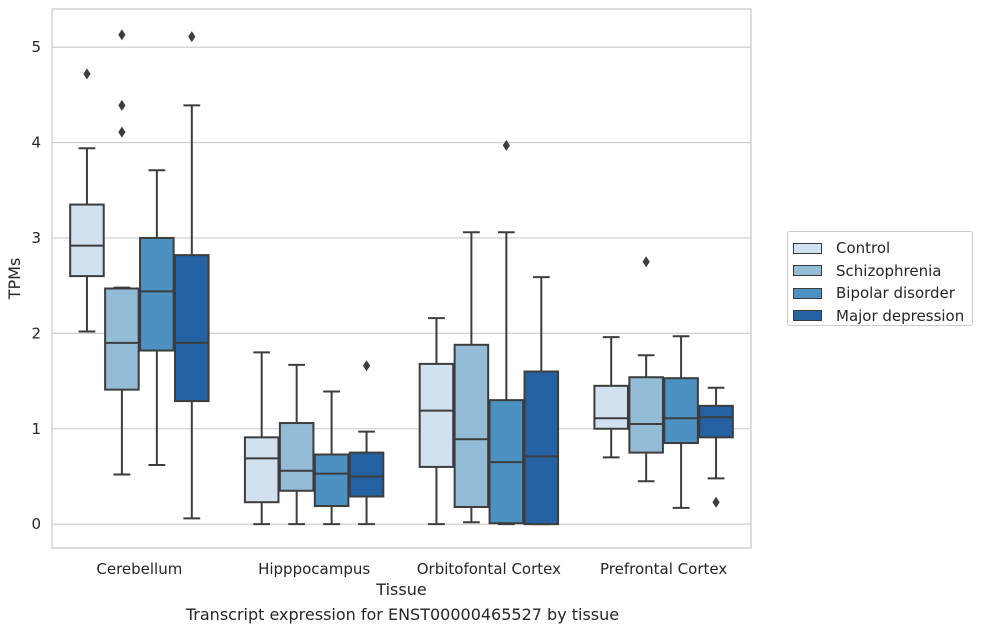  I want to click on box-schizophrenia-hipppocampus, so click(296, 444).